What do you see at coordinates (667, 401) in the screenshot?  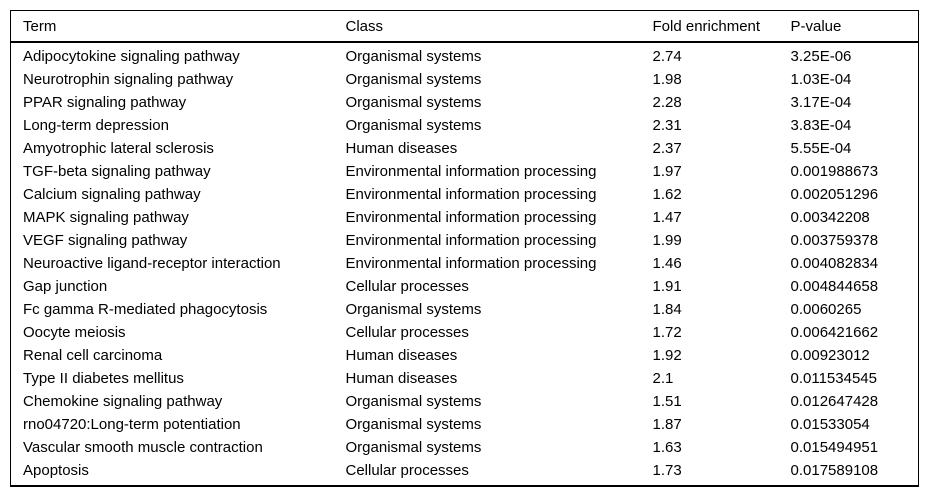 I see `fold-enrichment-cell: 1.51` at bounding box center [667, 401].